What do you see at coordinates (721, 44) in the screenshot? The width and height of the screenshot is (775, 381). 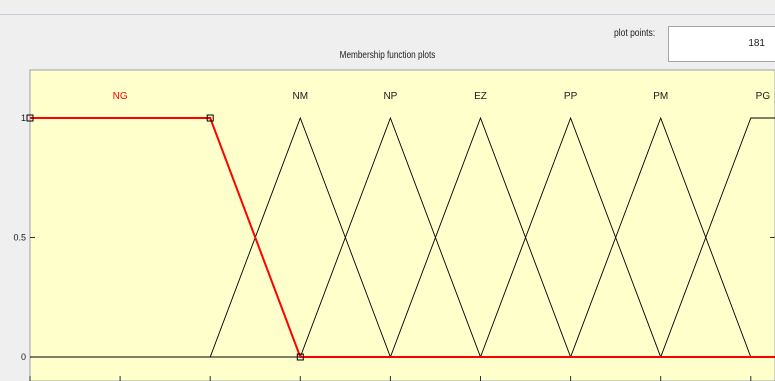 I see `plot-points-input: 181` at bounding box center [721, 44].